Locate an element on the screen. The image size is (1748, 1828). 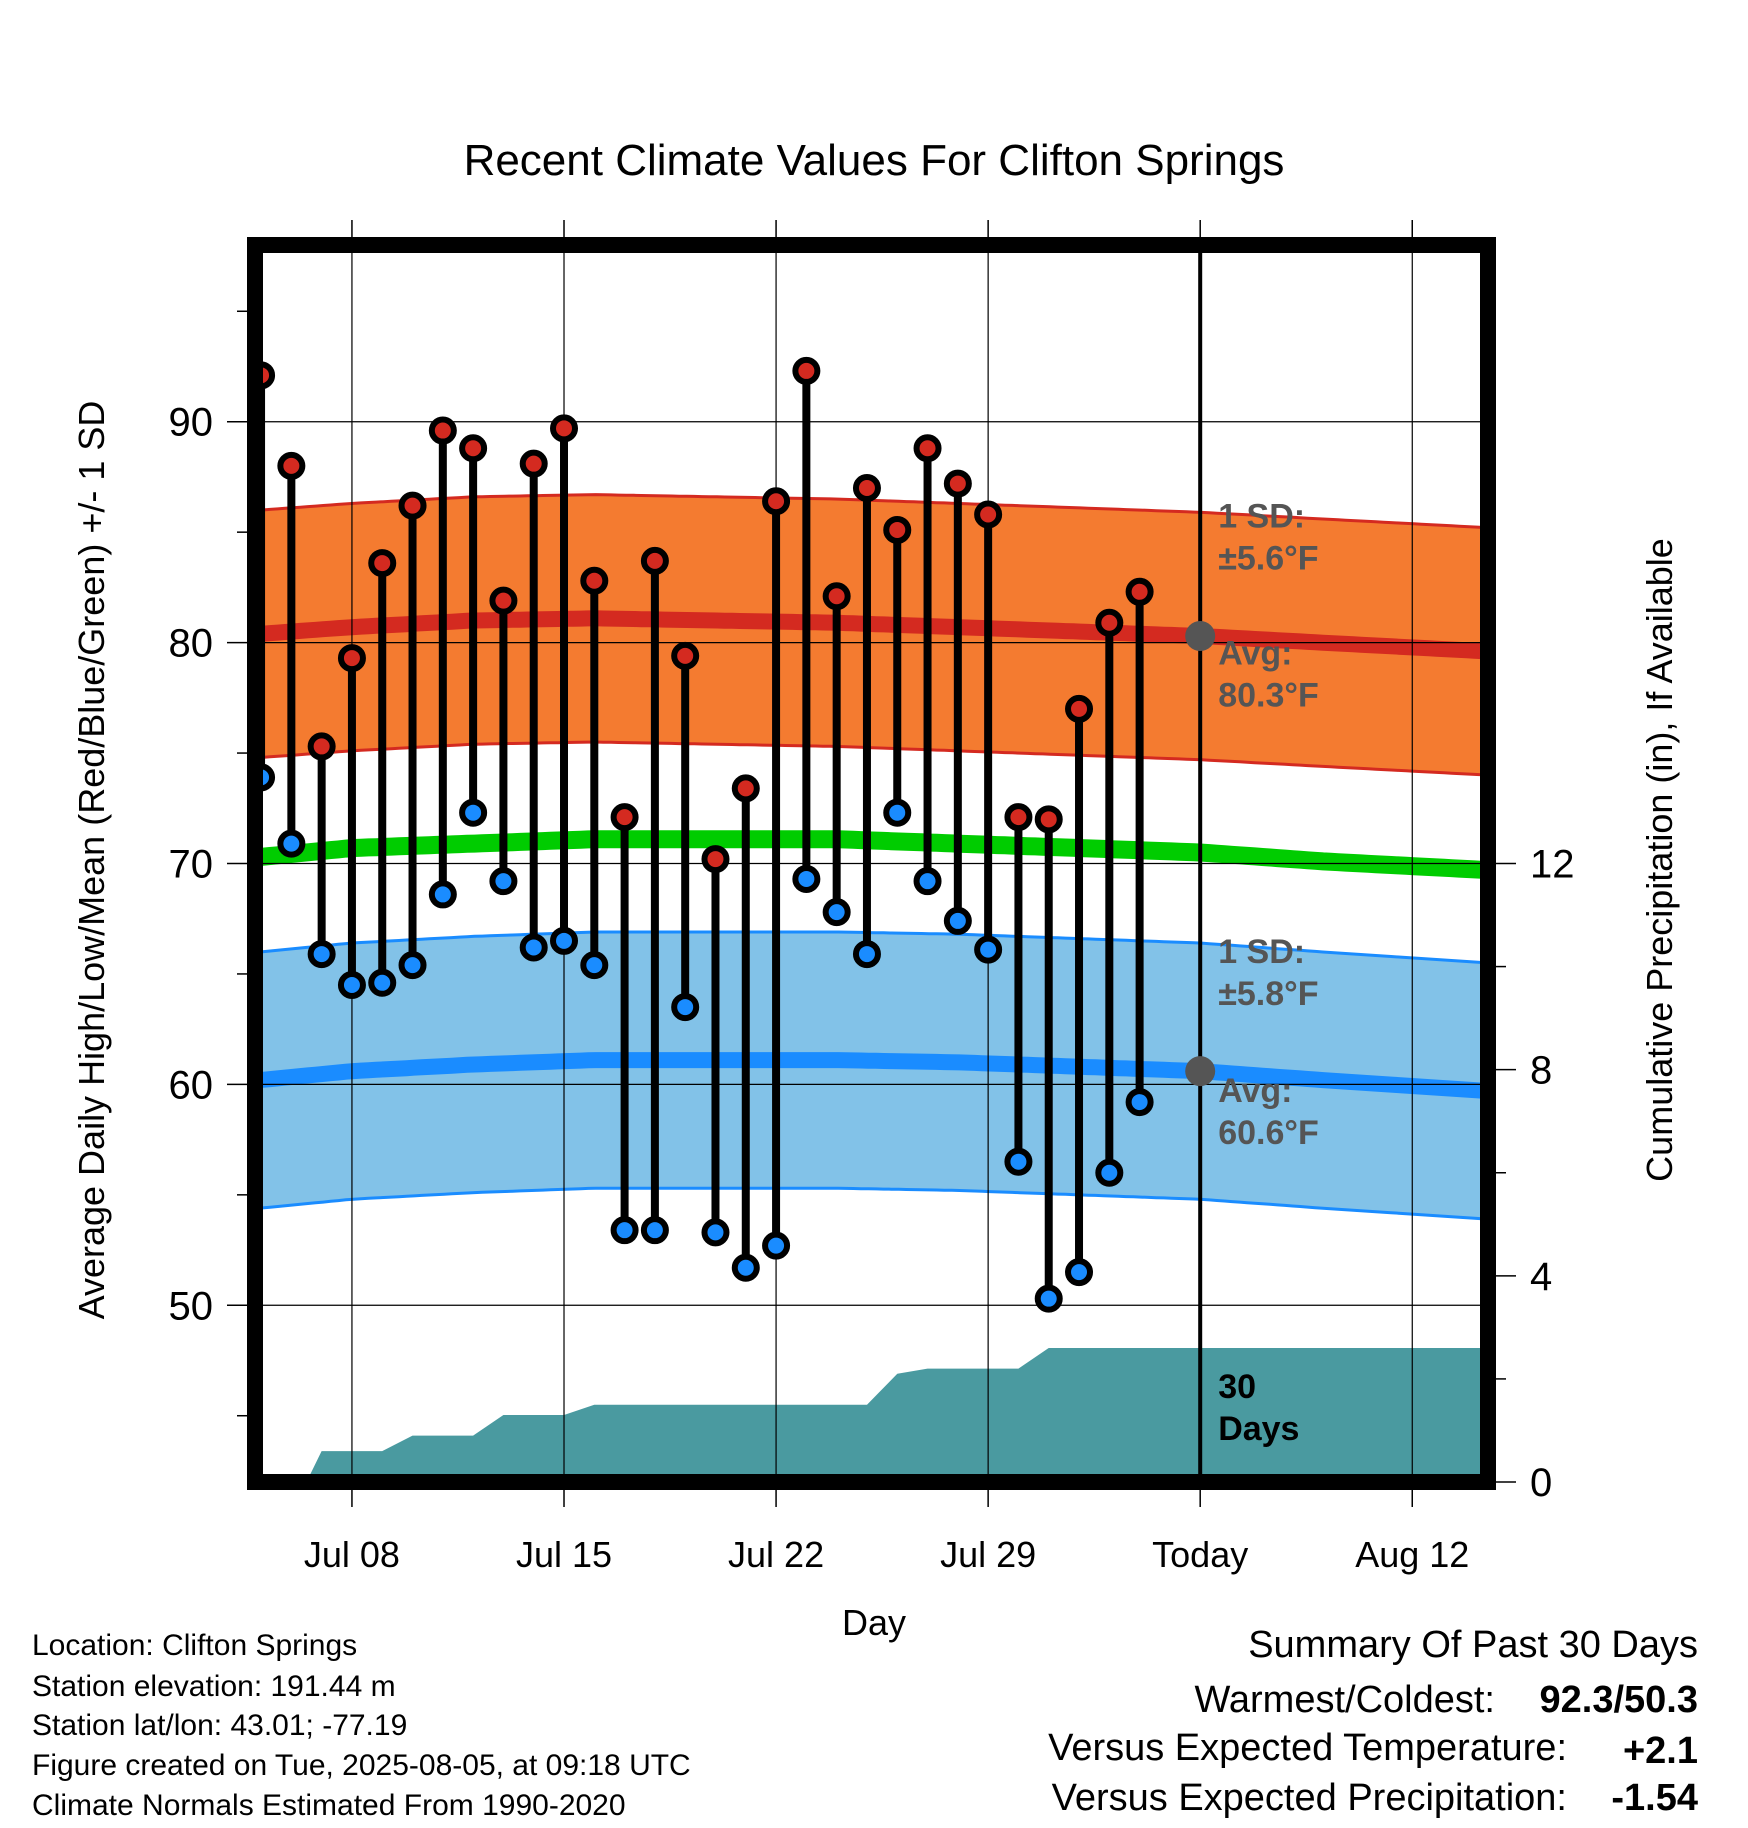
y2-tick-label: 0 is located at coordinates (1541, 1483).